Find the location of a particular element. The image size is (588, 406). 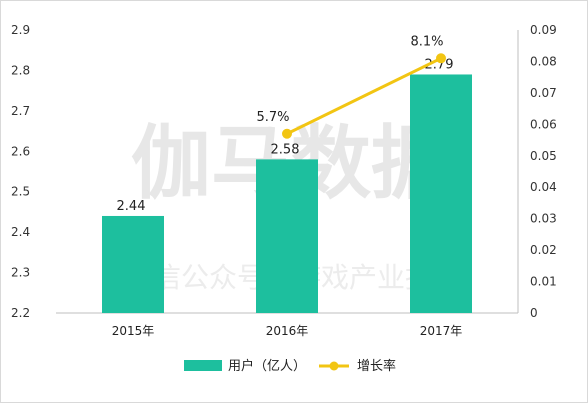

x-tick-label: 2016年 is located at coordinates (287, 331).